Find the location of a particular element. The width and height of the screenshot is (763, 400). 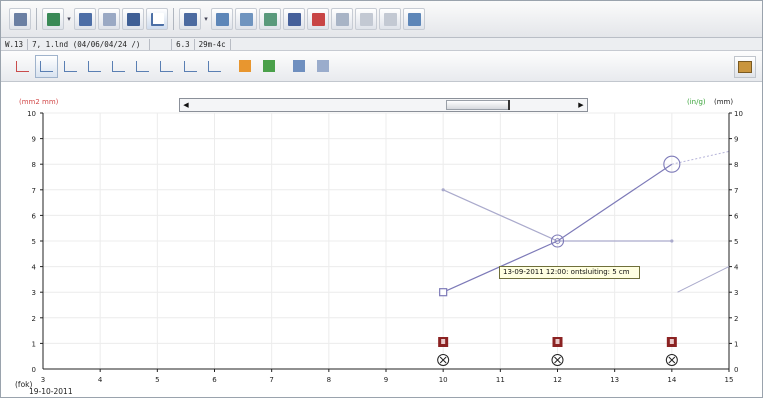

x-tick-label: 3 is located at coordinates (43, 380).